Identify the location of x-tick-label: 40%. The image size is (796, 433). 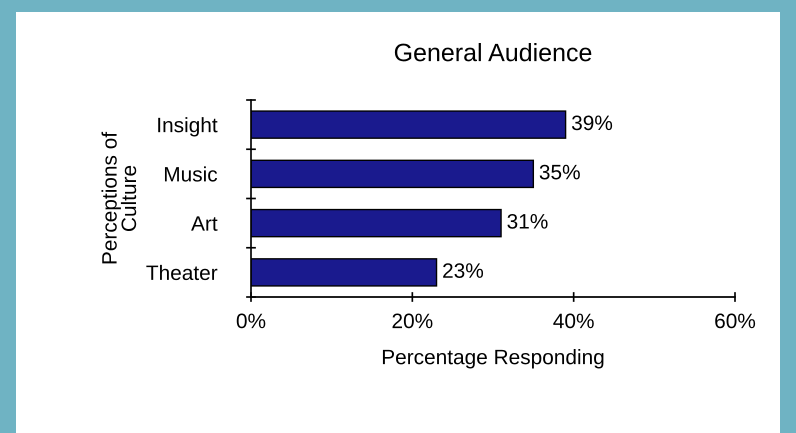
(573, 321).